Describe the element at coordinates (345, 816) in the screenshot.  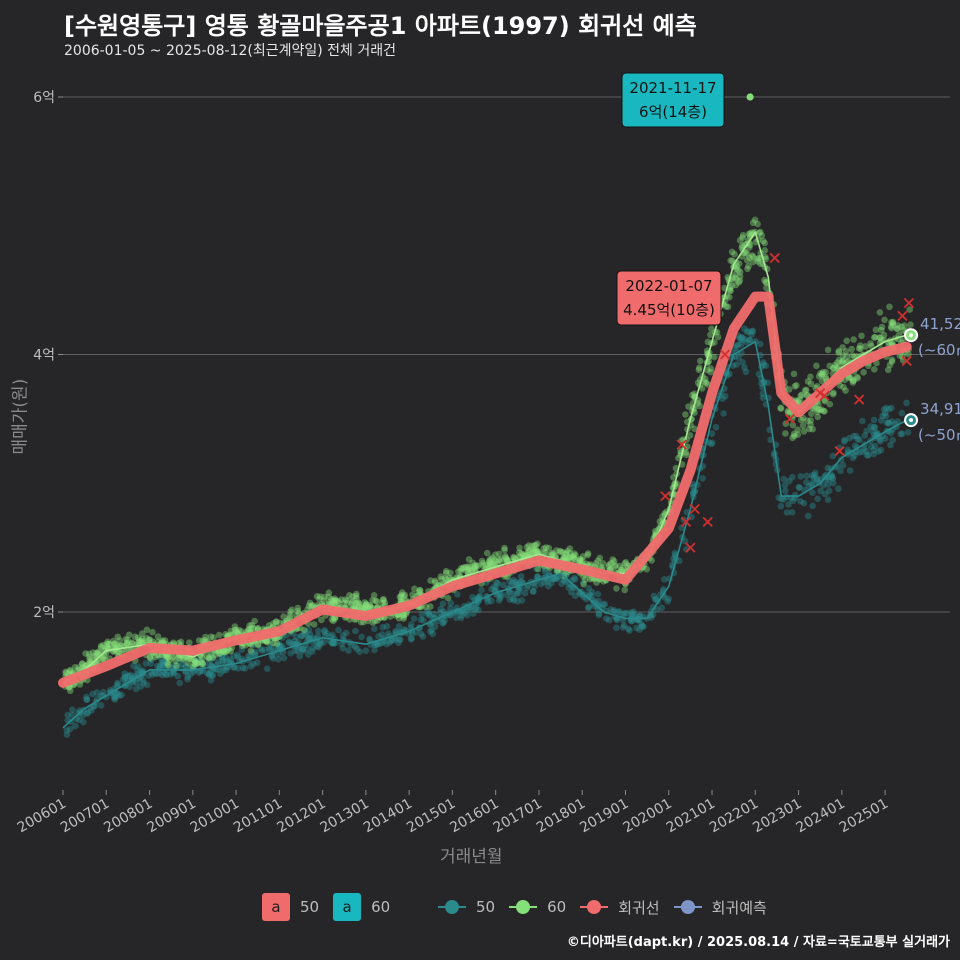
I see `x-tick-label: 201301` at that location.